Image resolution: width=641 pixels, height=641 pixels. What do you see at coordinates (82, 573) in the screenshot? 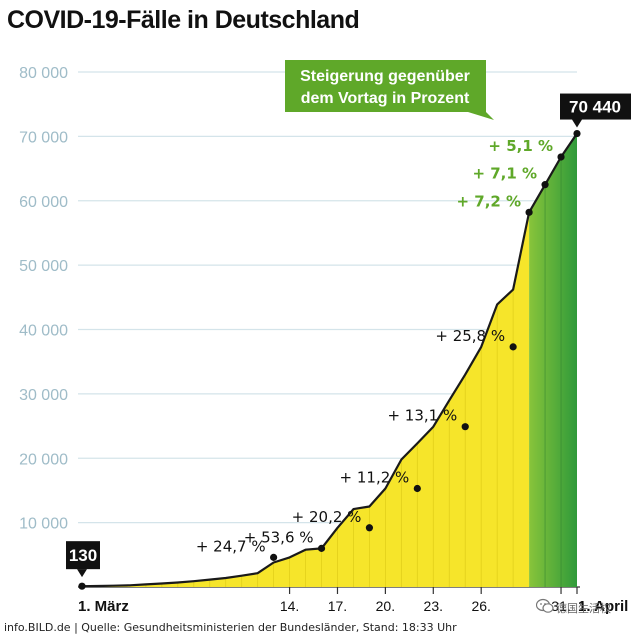
I see `start-badge-pointer` at bounding box center [82, 573].